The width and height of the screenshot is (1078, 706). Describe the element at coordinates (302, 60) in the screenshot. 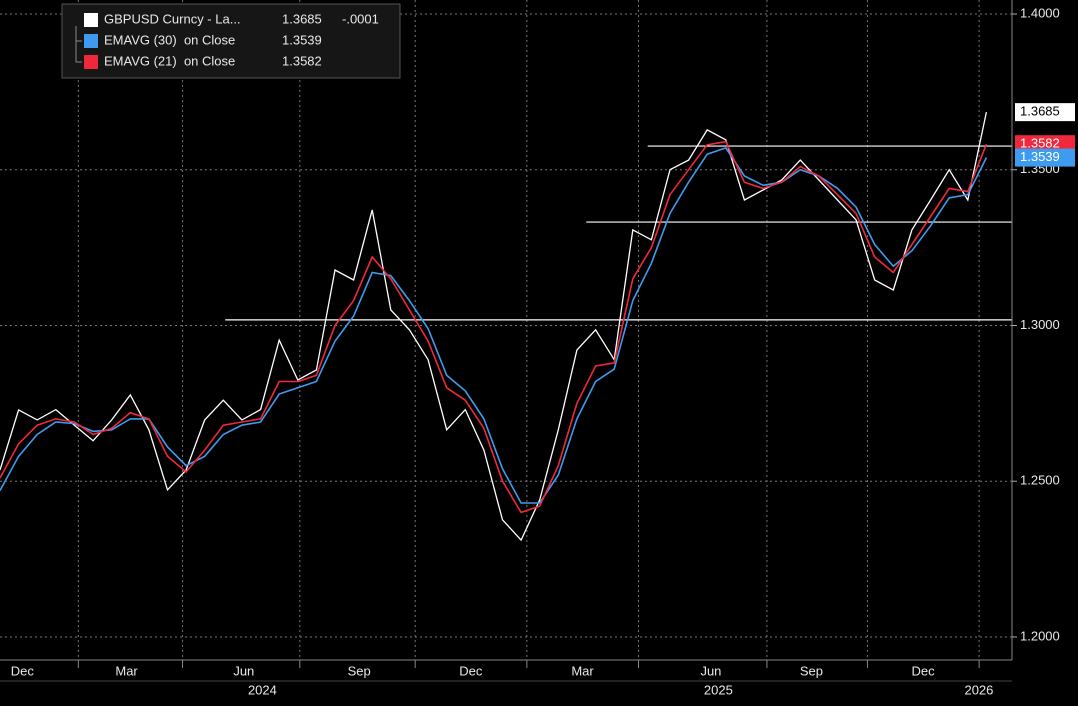

I see `legend-value: 1.3582` at that location.